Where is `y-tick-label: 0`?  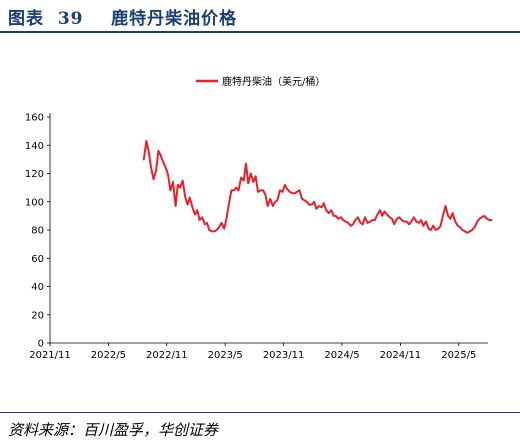 y-tick-label: 0 is located at coordinates (41, 344).